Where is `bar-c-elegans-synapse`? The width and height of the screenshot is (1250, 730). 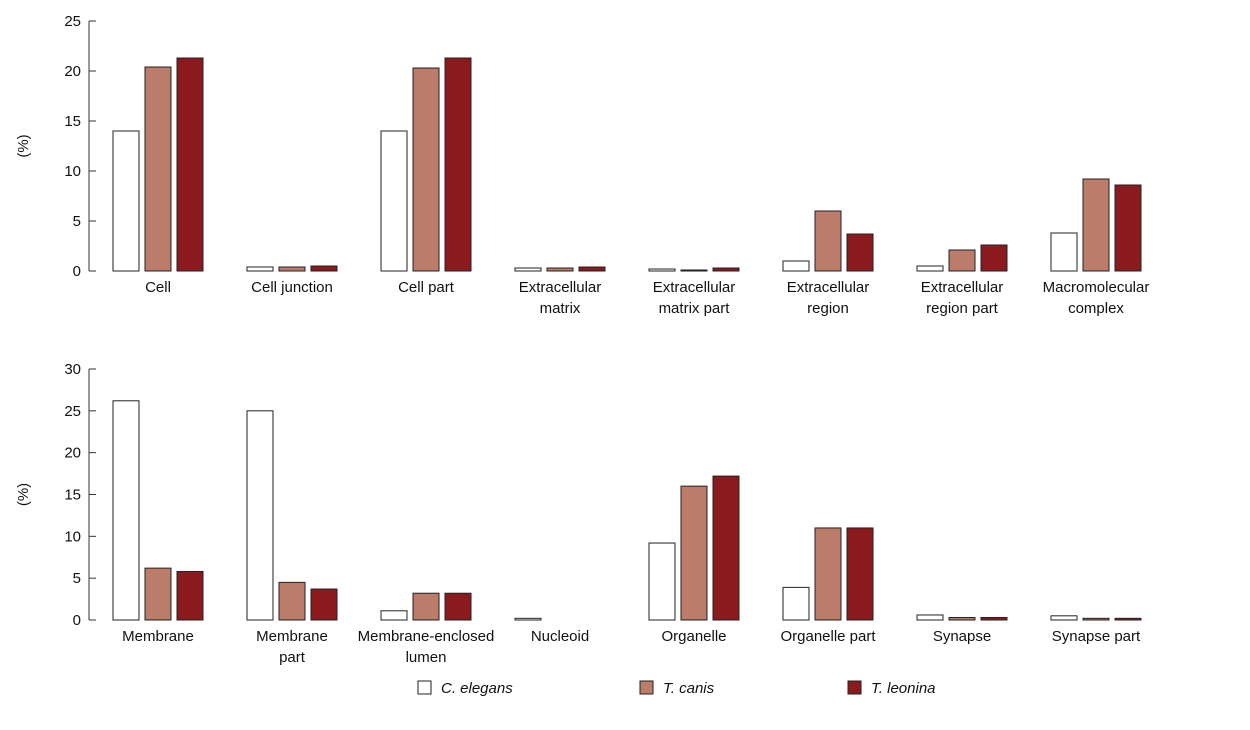 bar-c-elegans-synapse is located at coordinates (930, 617).